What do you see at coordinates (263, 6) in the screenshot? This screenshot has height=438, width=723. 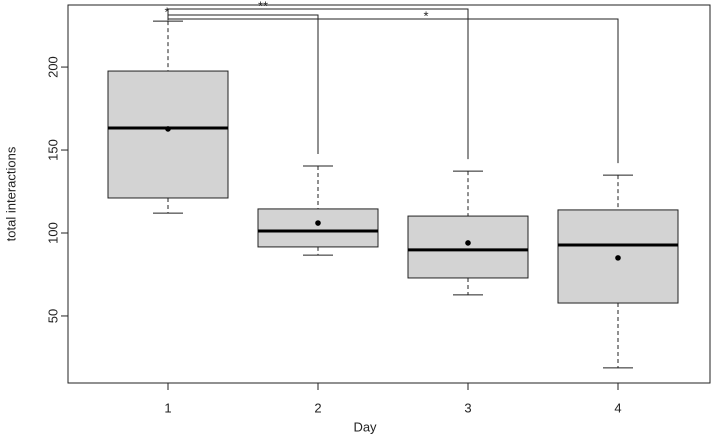 I see `significance-label: **` at bounding box center [263, 6].